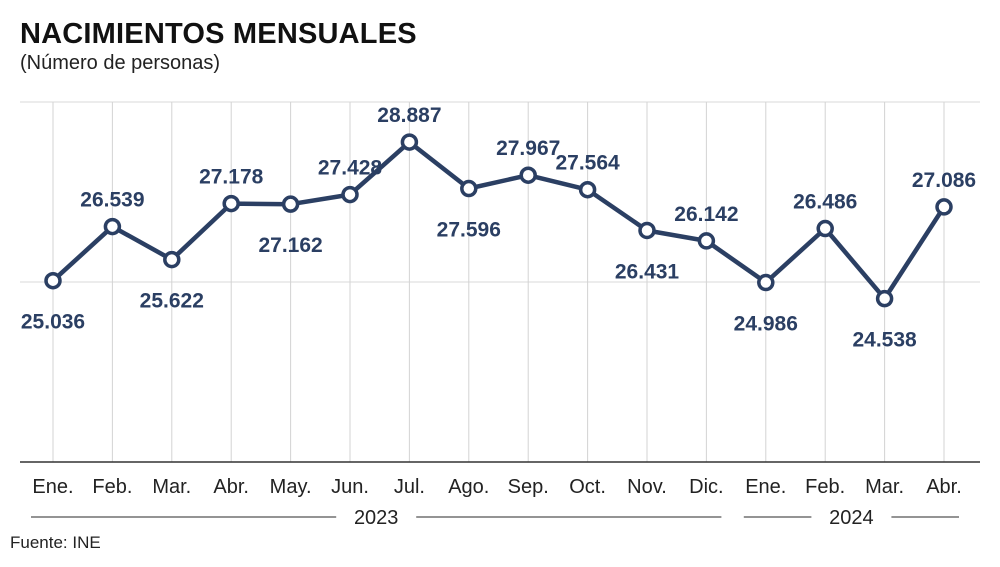  Describe the element at coordinates (409, 487) in the screenshot. I see `x-tick-label: Jul.` at that location.